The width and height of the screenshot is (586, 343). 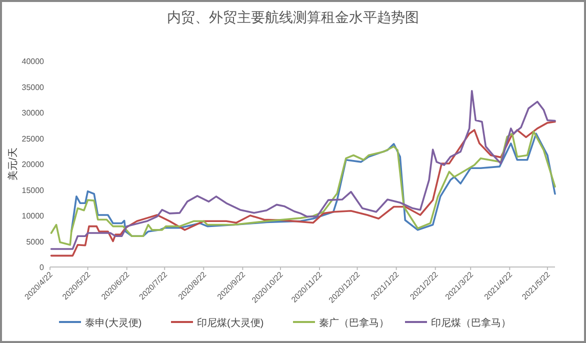 What do you see at coordinates (230, 323) in the screenshot?
I see `legend-label: 印尼煤(大灵便)` at bounding box center [230, 323].